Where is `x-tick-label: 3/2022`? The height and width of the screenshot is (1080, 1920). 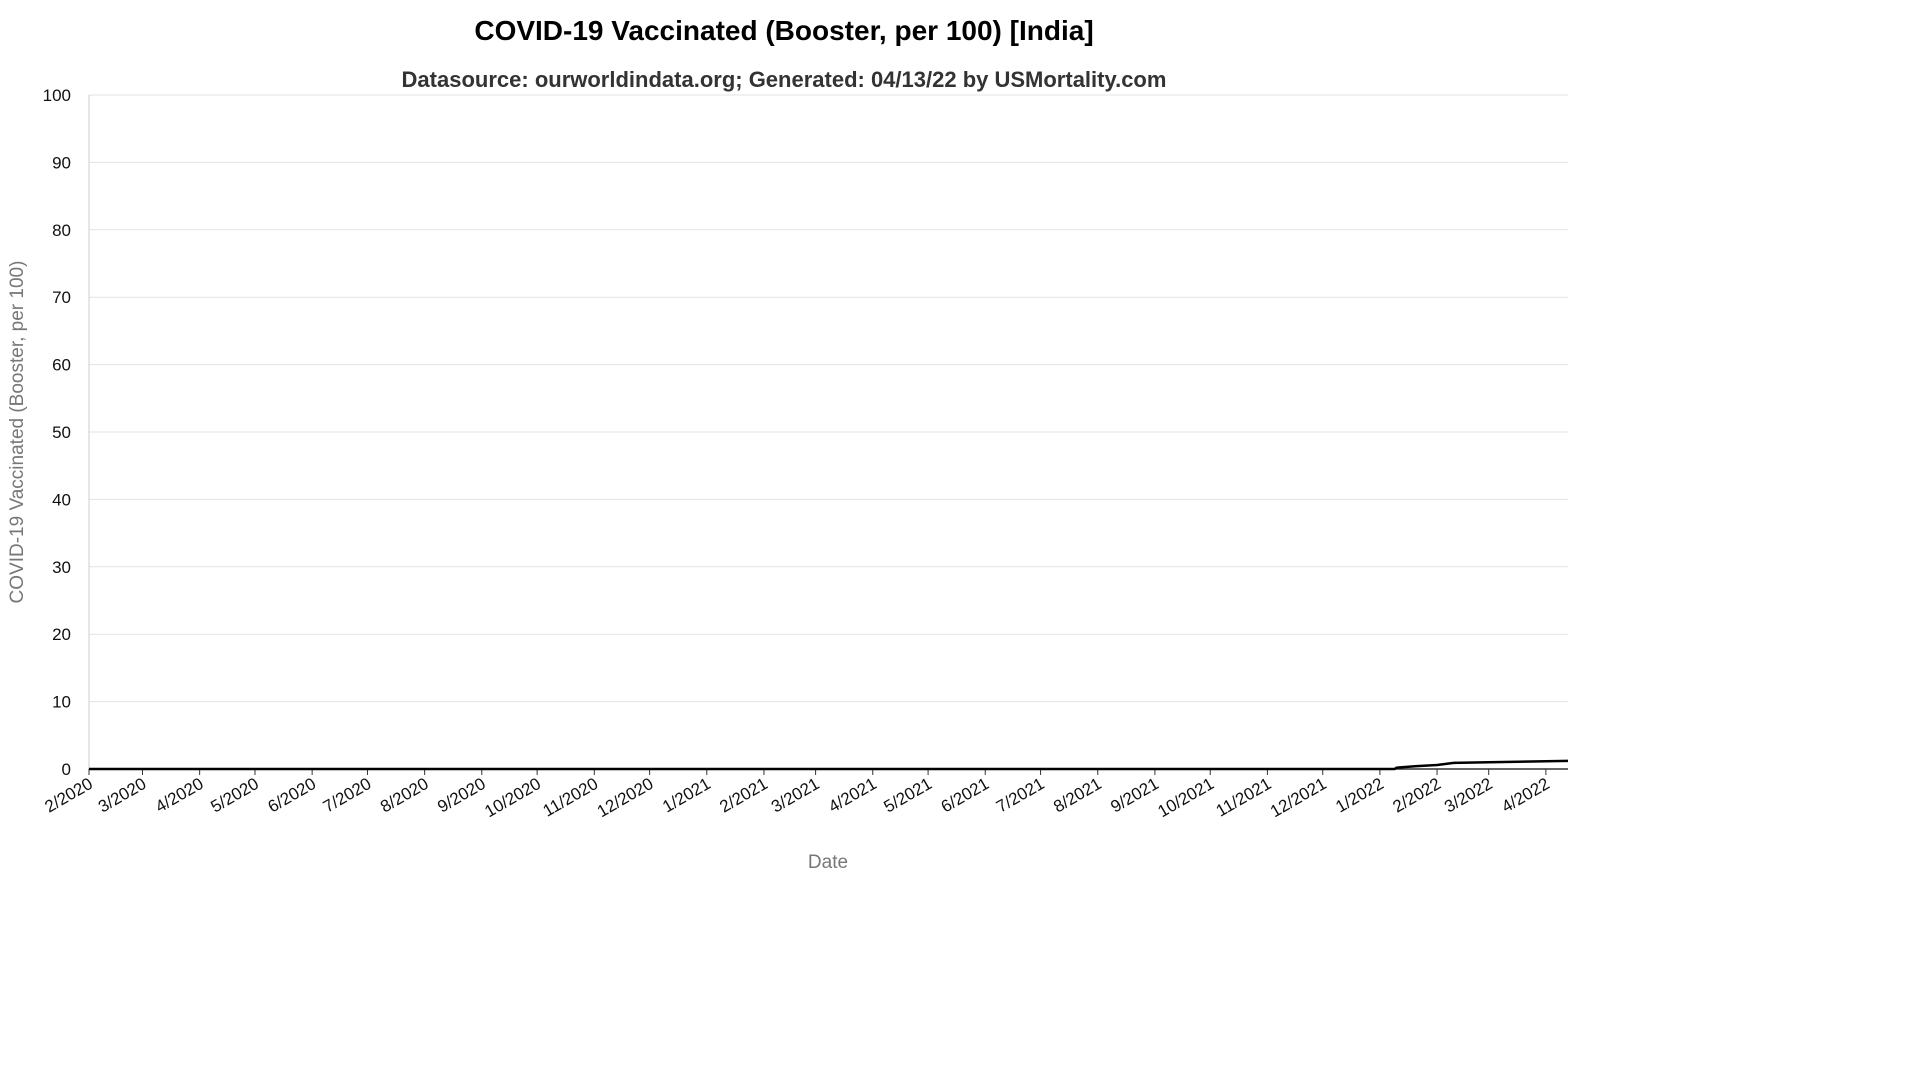 x-tick-label: 3/2022 is located at coordinates (1468, 795).